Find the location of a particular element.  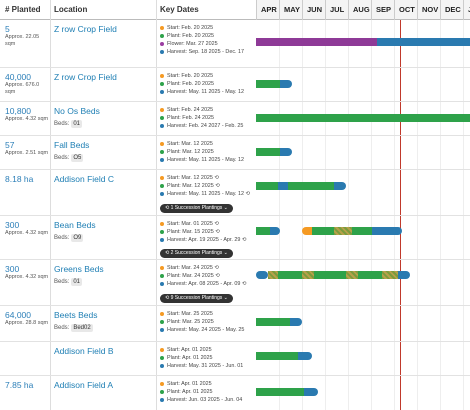

planted-cell: 5 Approx. 22.05 sqm is located at coordinates (27, 36).